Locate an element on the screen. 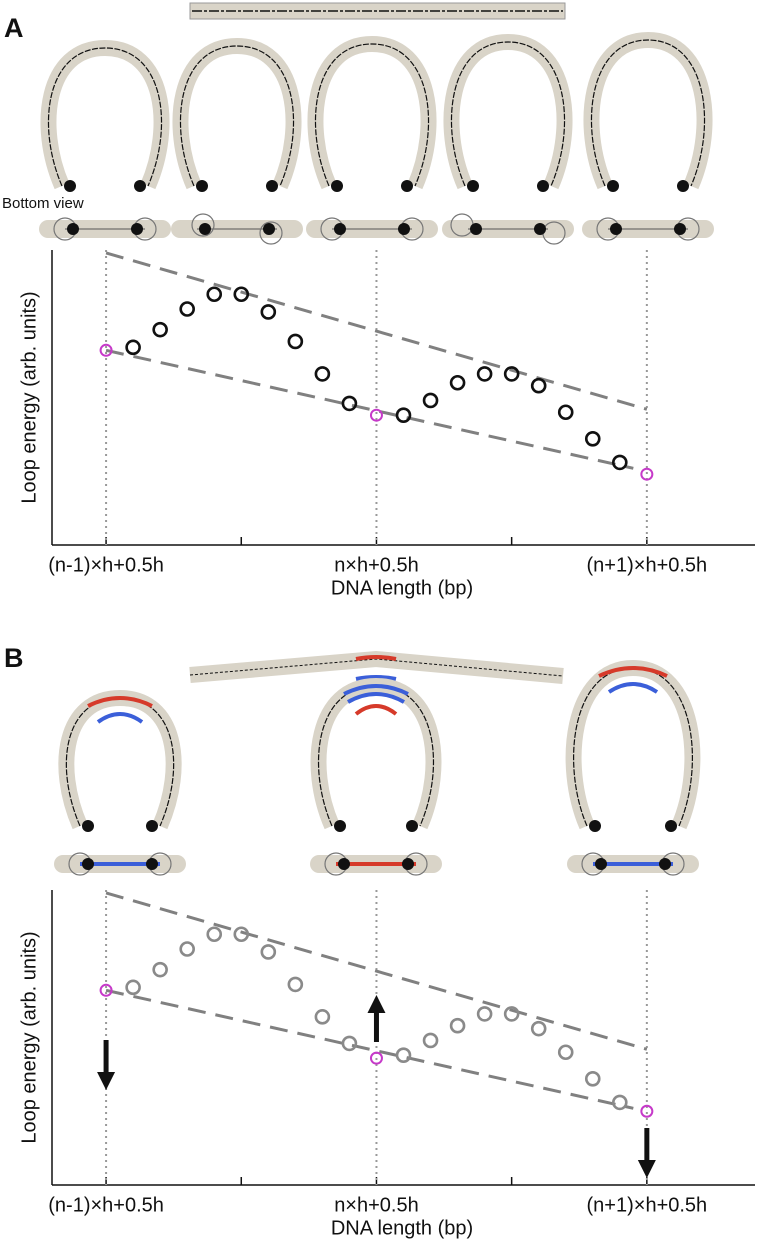 This screenshot has height=1245, width=759. x-tick-label: (n+1)×h+0.5h is located at coordinates (647, 1205).